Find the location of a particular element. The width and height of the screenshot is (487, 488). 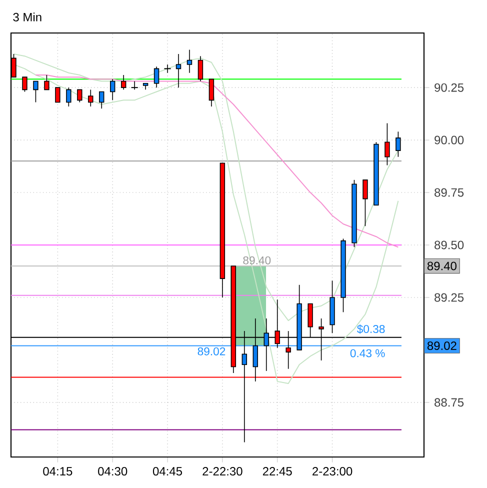

y-tick-label: 90.00 is located at coordinates (449, 140).